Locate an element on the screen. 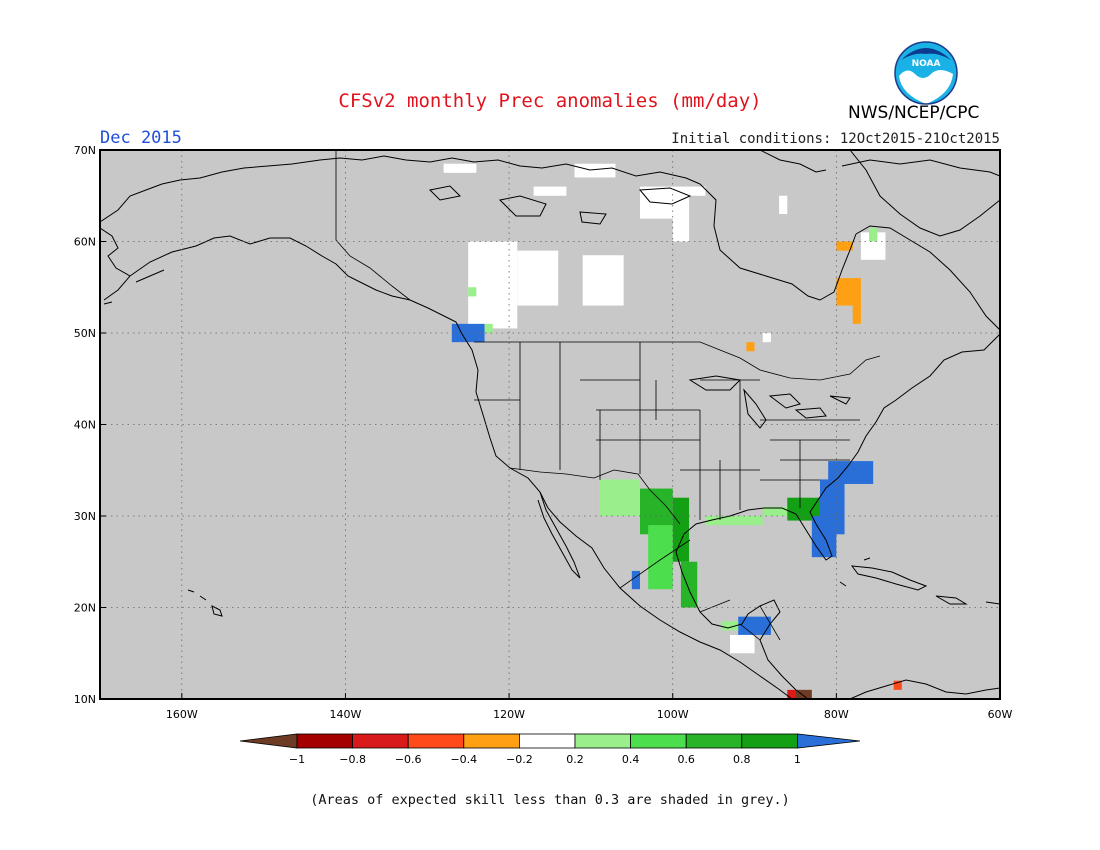  colorbar-tick-label: 0.8 is located at coordinates (742, 759).